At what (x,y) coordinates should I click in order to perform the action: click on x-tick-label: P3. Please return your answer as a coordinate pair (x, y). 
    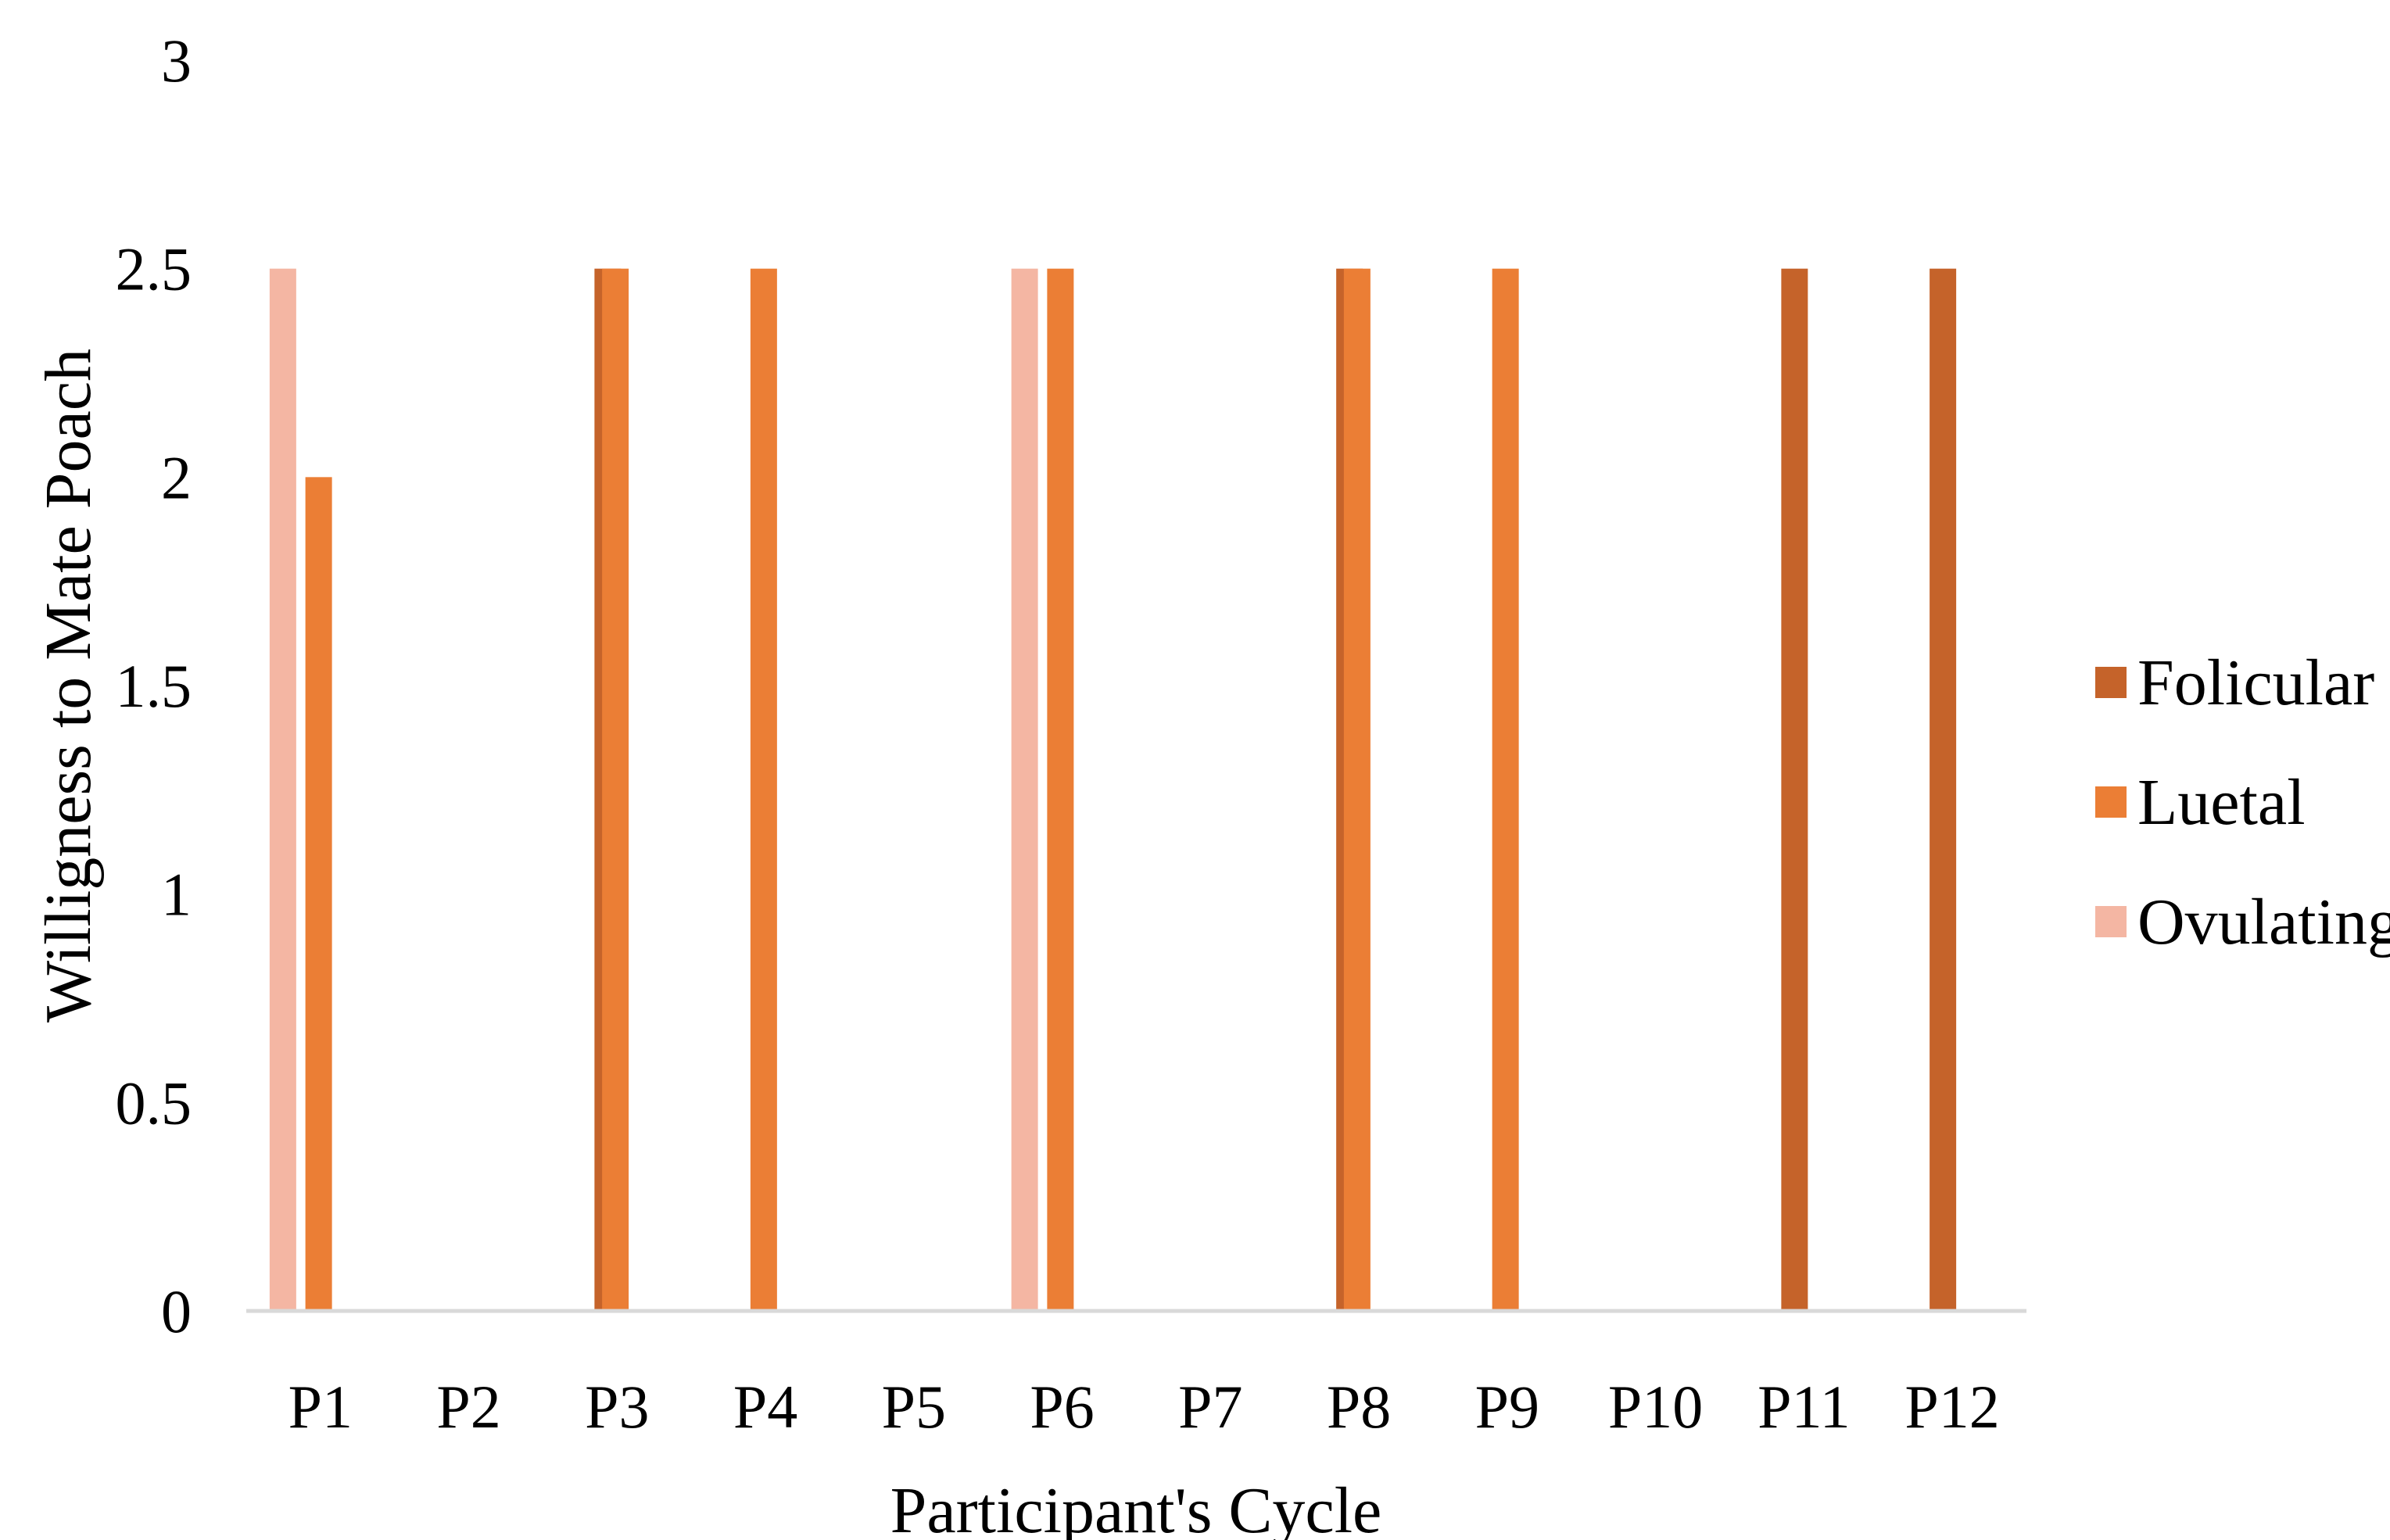
    Looking at the image, I should click on (617, 1407).